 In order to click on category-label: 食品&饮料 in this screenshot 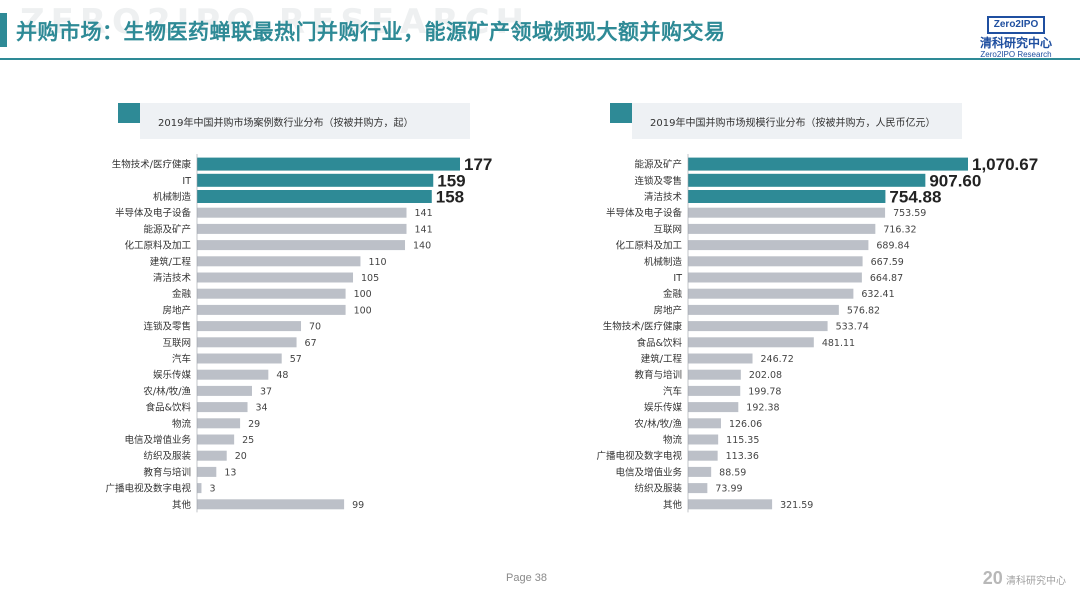, I will do `click(660, 343)`.